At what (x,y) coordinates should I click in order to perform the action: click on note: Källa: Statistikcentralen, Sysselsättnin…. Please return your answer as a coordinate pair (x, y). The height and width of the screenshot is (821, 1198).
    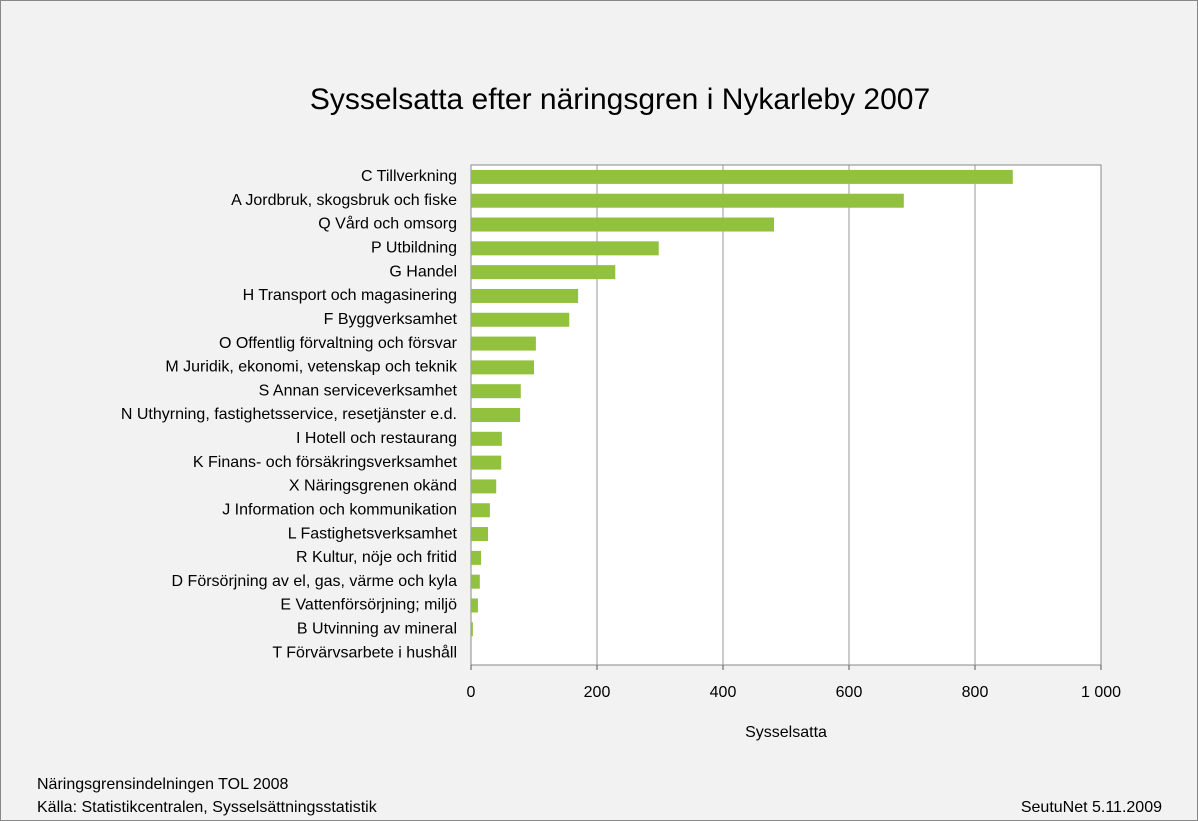
    Looking at the image, I should click on (207, 807).